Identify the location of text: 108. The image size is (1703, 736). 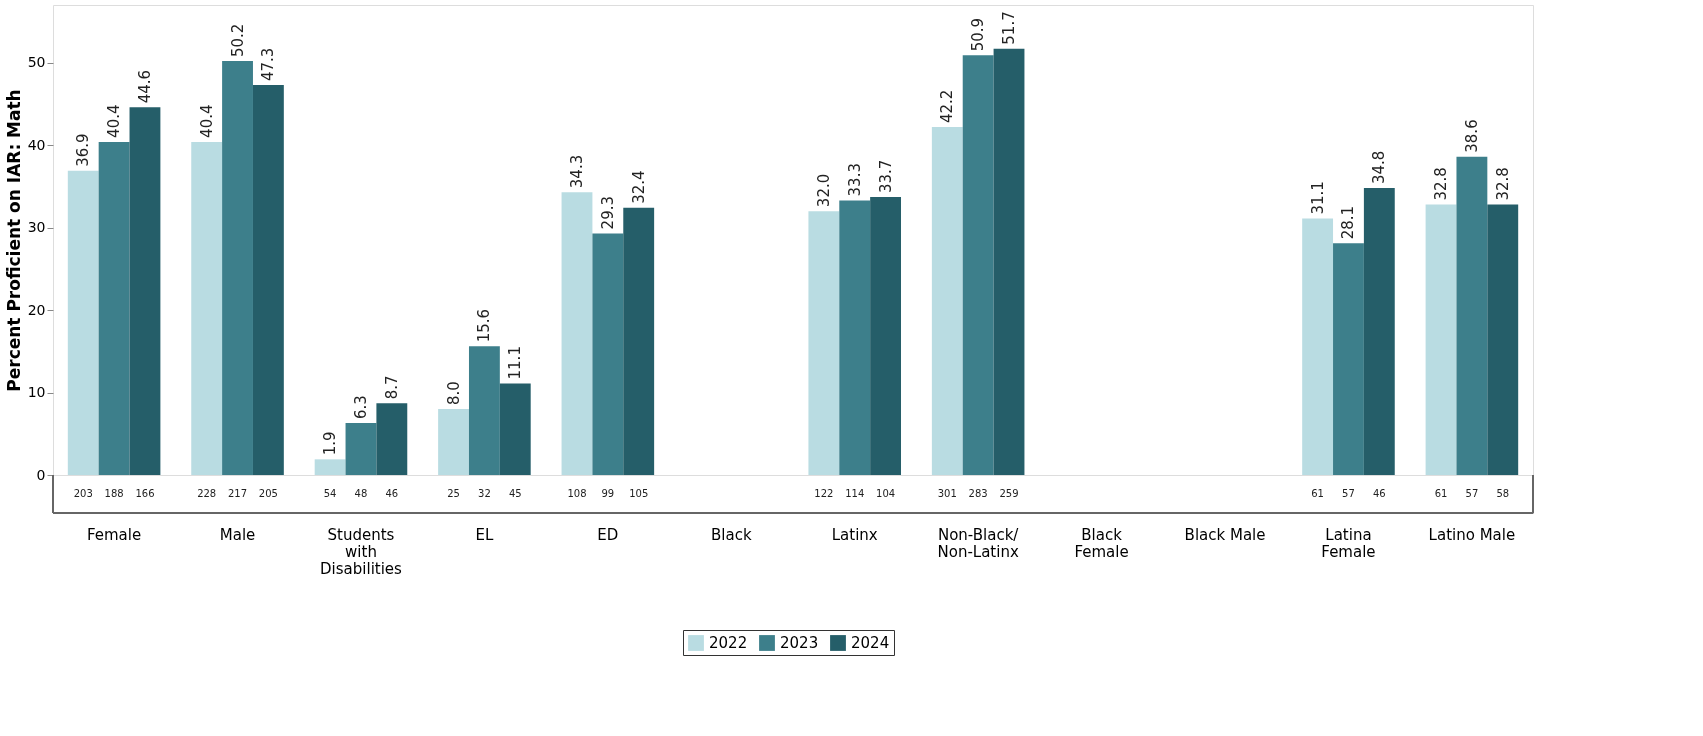
(577, 493).